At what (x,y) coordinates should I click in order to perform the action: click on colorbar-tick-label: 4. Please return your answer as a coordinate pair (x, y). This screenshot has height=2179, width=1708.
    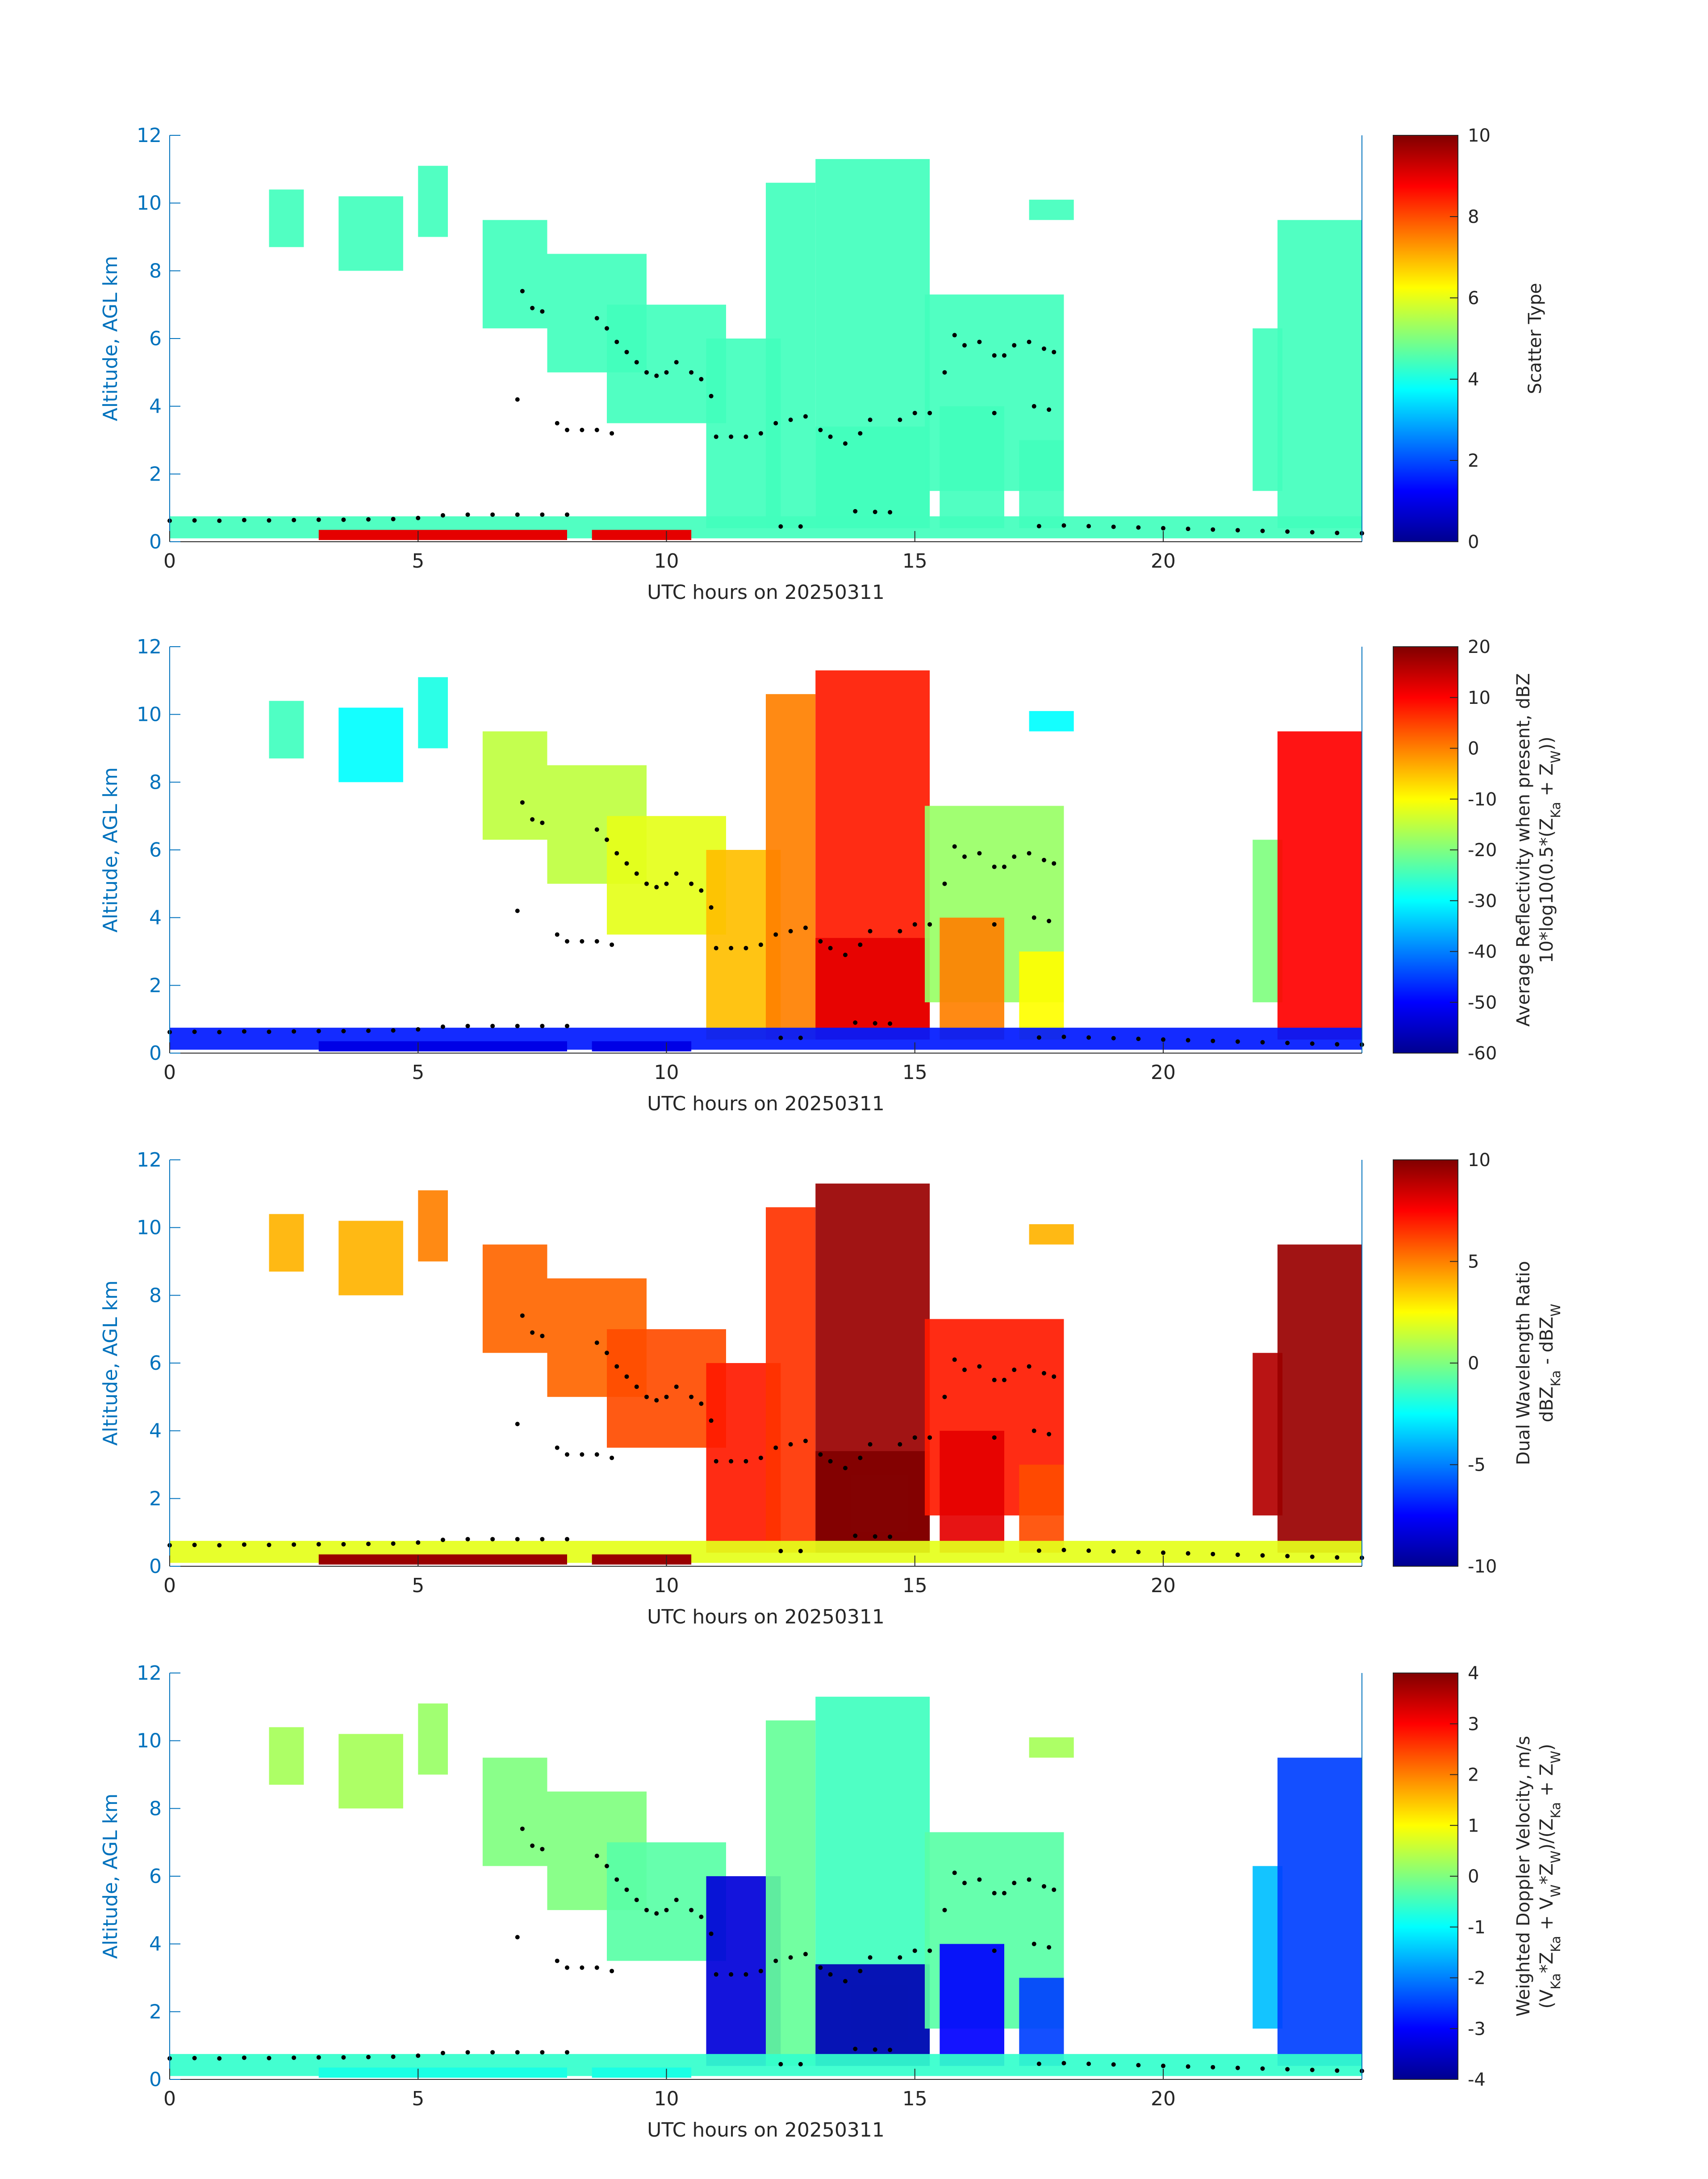
    Looking at the image, I should click on (1473, 1673).